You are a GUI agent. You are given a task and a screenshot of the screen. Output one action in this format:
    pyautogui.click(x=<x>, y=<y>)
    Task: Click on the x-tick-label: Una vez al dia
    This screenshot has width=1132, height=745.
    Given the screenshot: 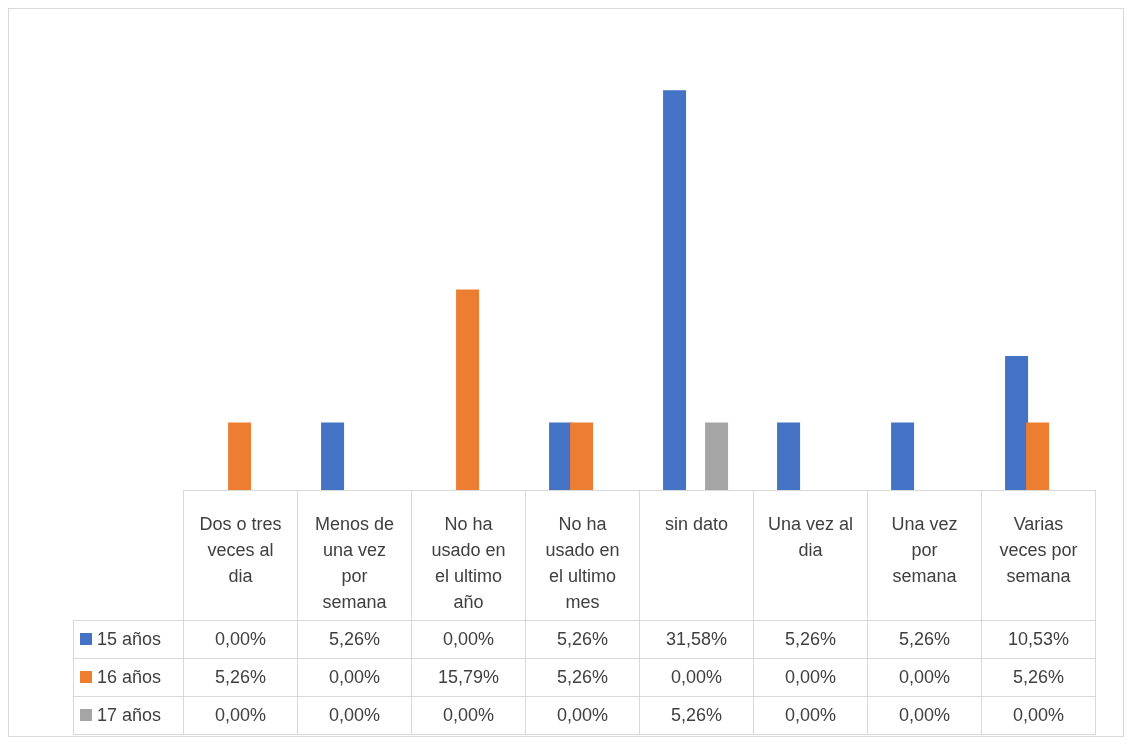 What is the action you would take?
    pyautogui.click(x=810, y=555)
    